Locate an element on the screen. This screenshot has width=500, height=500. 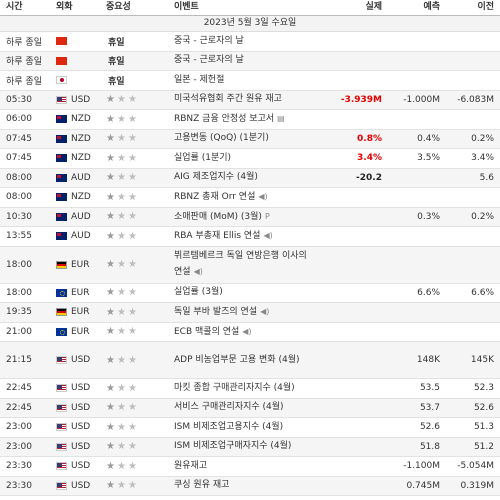
table-row: 06:00 NZD ★ ★ ★ RBNZ 금융 안정성 보고서 ▤ is located at coordinates (250, 120).